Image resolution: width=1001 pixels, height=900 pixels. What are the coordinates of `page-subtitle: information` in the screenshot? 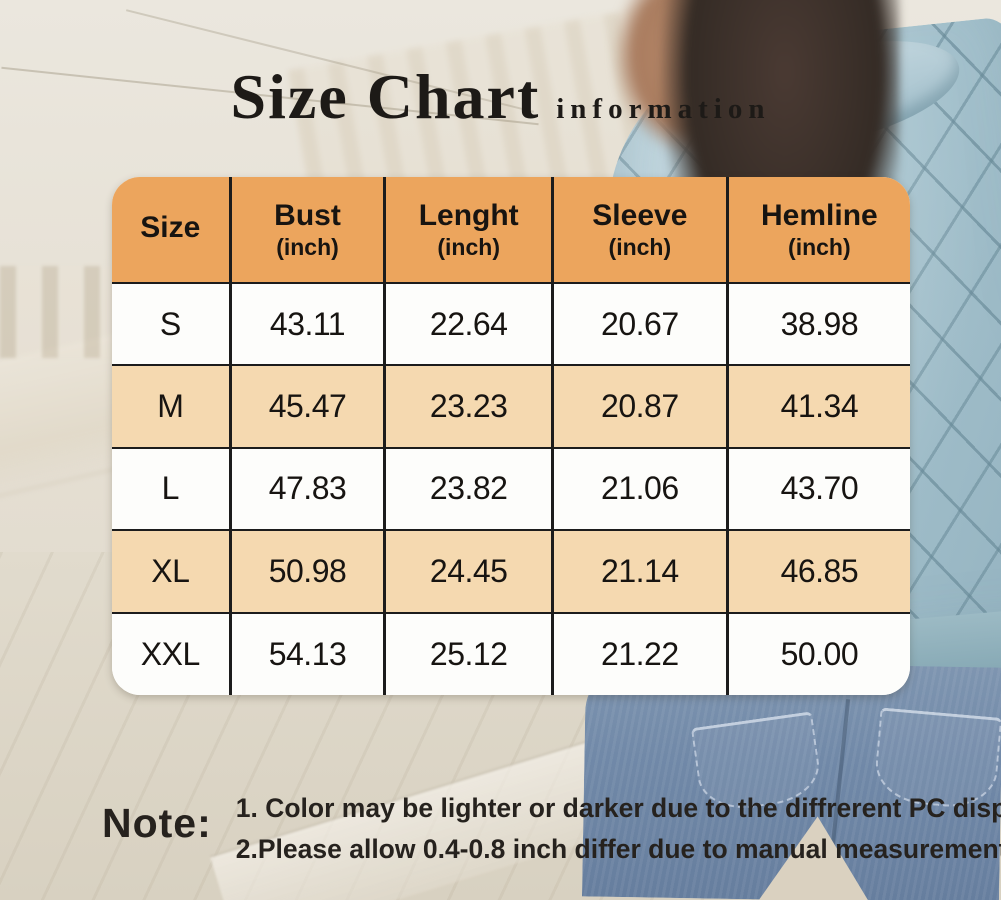 It's located at (663, 109).